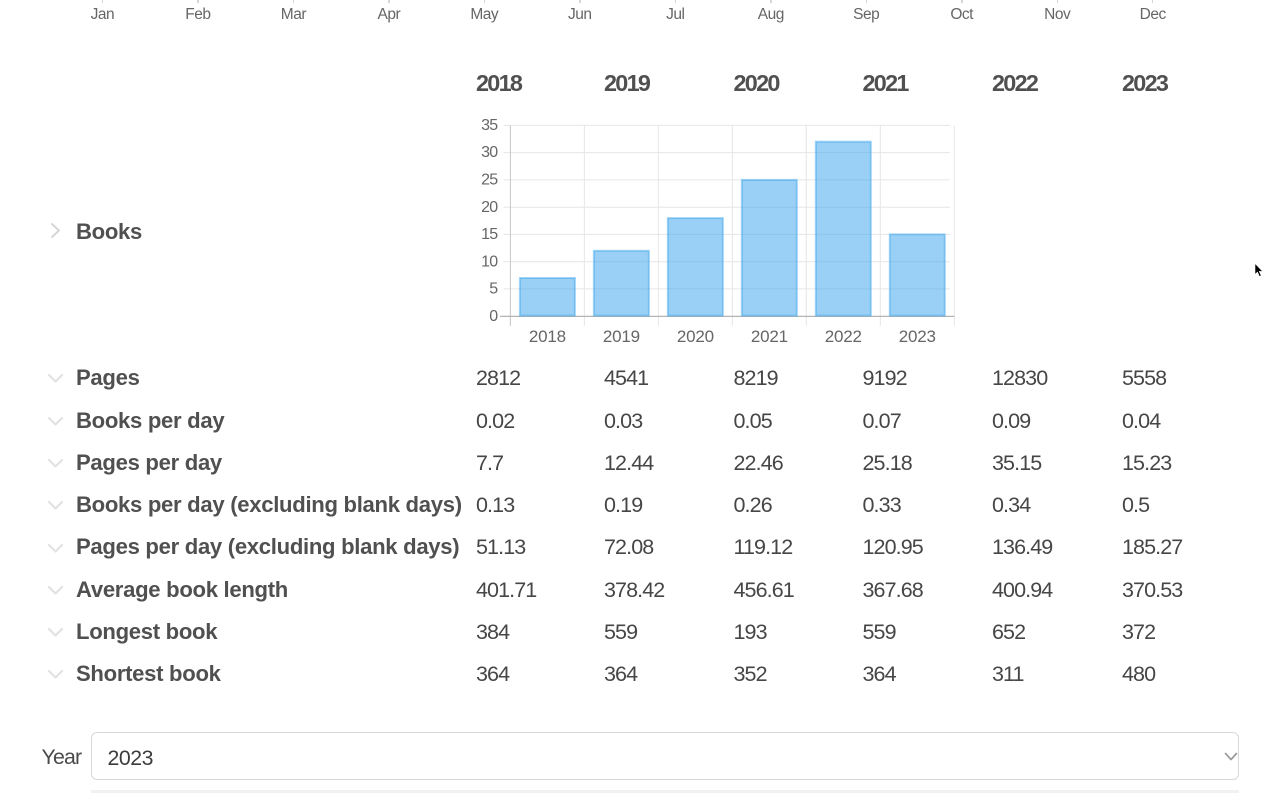 The image size is (1280, 800). I want to click on svg-text: 25, so click(489, 180).